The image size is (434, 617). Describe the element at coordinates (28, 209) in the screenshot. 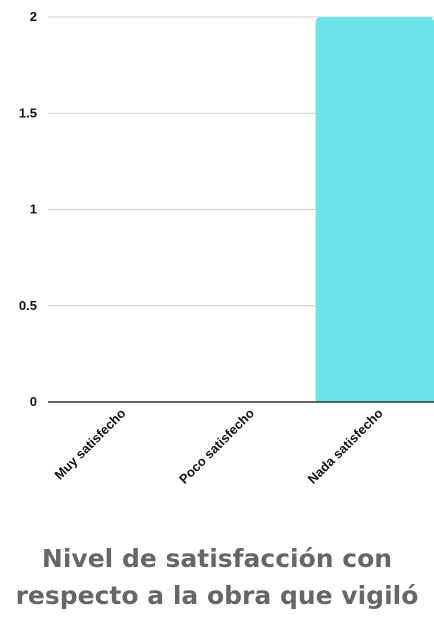

I see `y-axis-ticks: 0 0.5 1 1.5 2` at that location.